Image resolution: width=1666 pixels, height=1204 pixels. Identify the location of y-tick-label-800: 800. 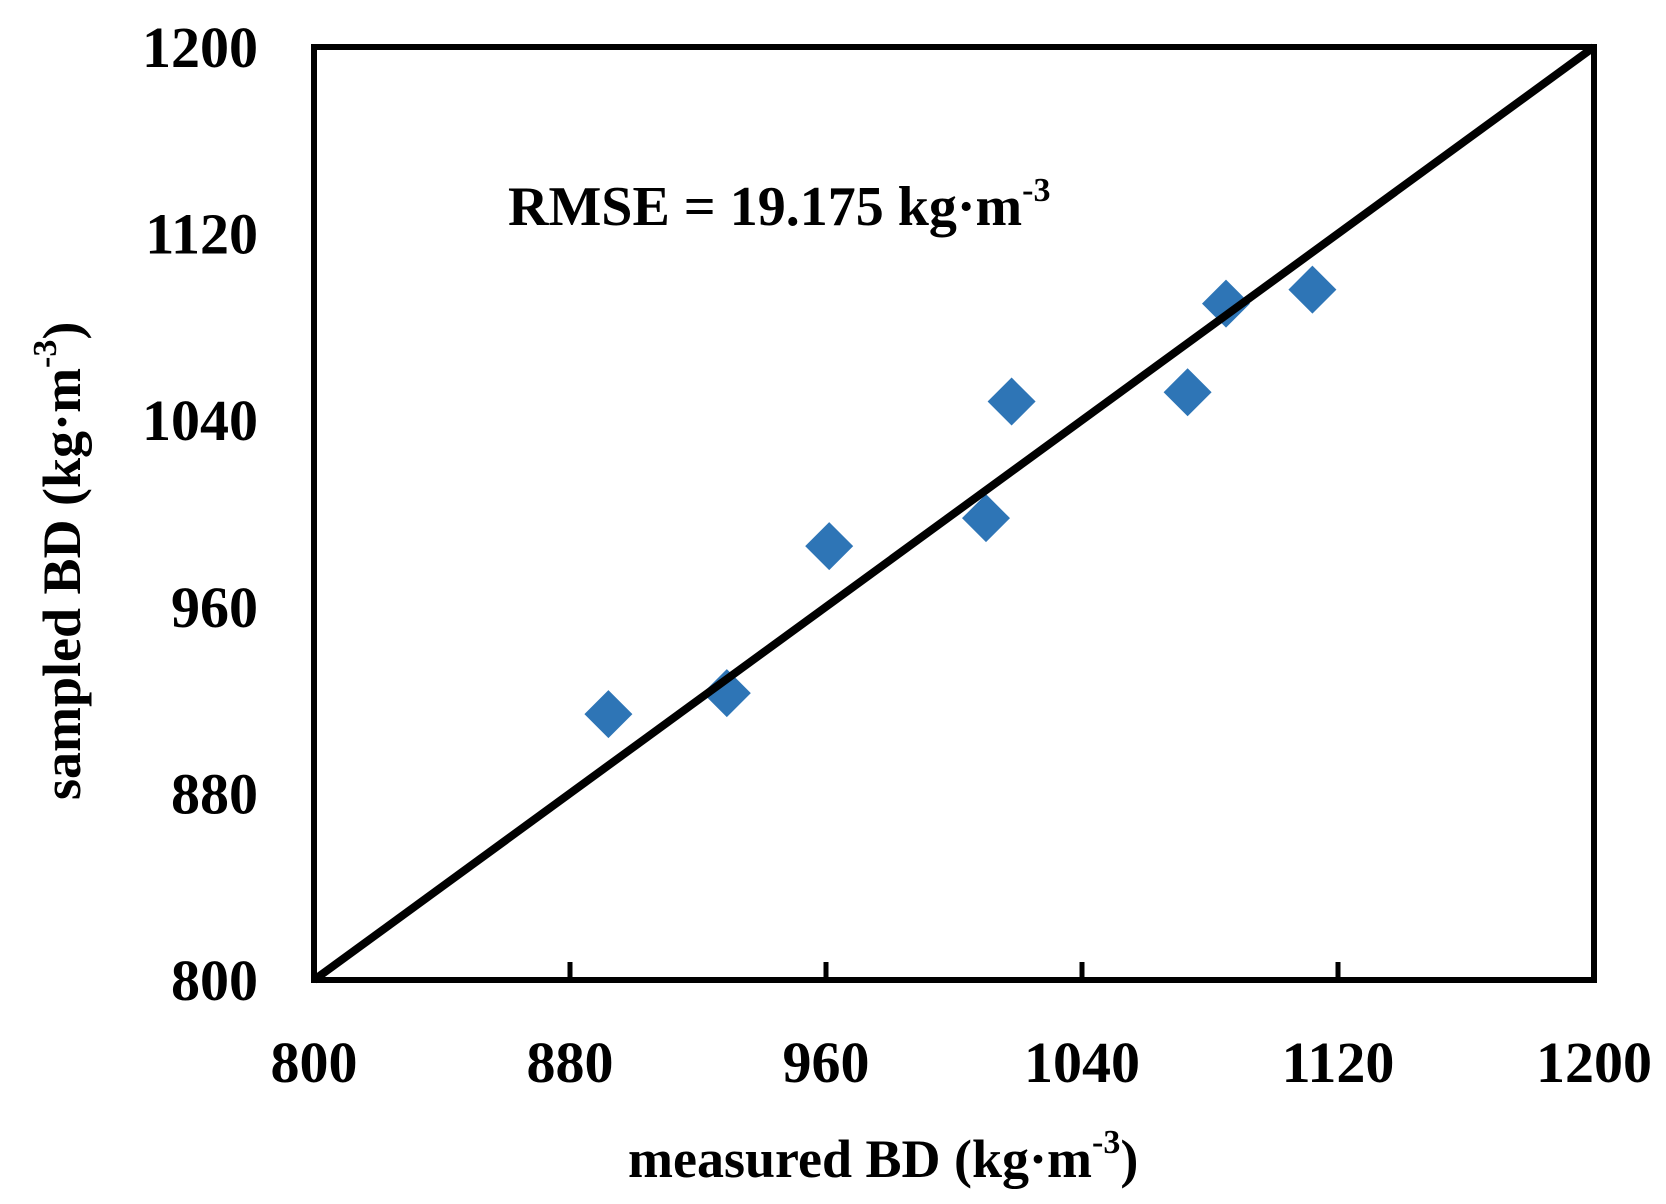
(214, 980).